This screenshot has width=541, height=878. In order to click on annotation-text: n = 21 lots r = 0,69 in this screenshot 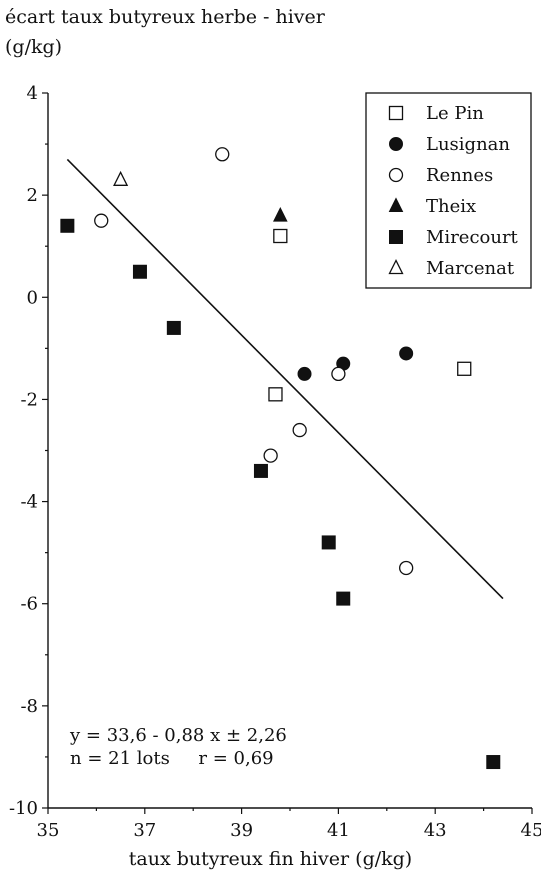, I will do `click(172, 758)`.